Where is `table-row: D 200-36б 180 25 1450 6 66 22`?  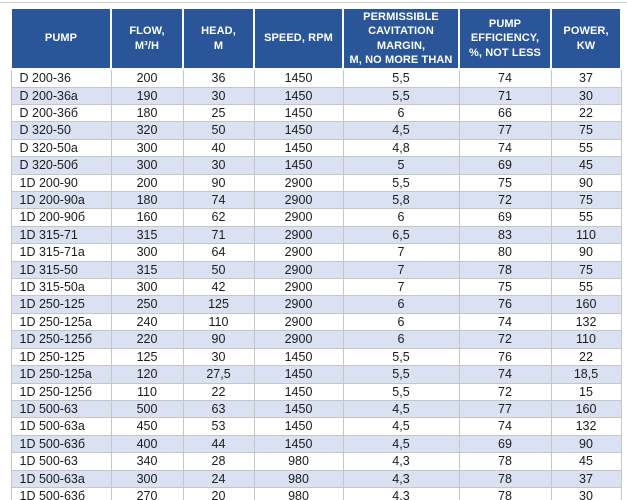
table-row: D 200-36б 180 25 1450 6 66 22 is located at coordinates (316, 113).